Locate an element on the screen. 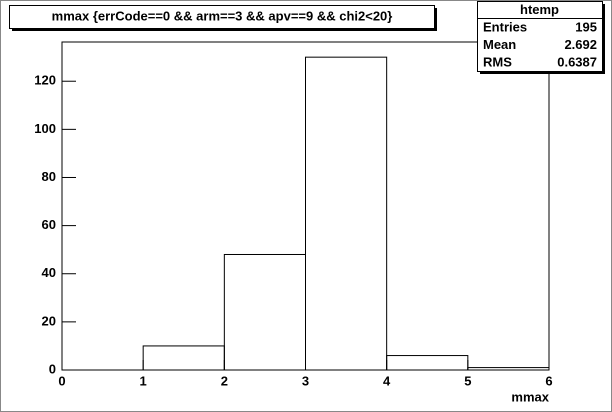  y-tick-label: 100 is located at coordinates (45, 128).